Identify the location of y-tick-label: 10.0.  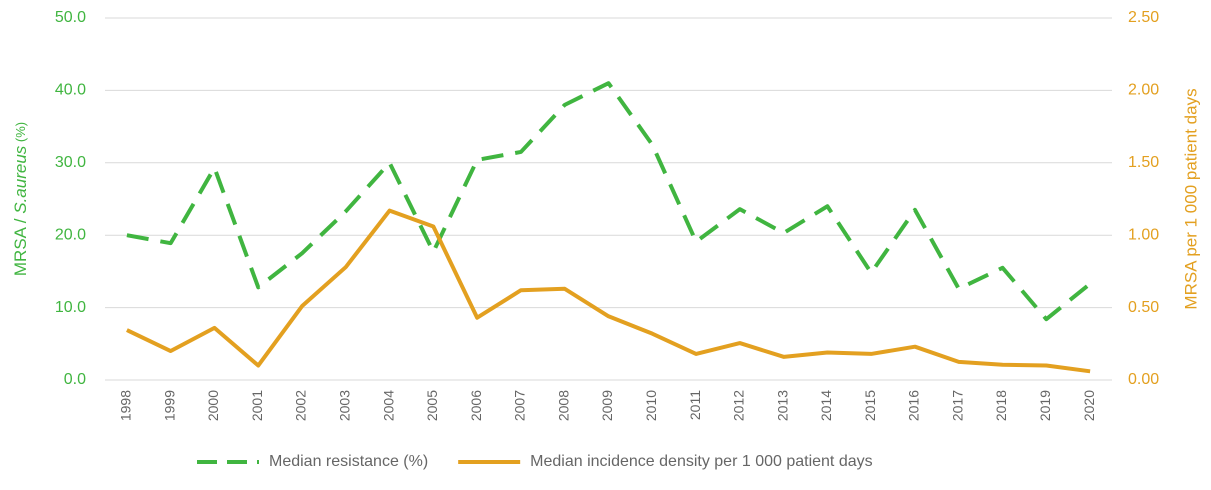
(70, 307).